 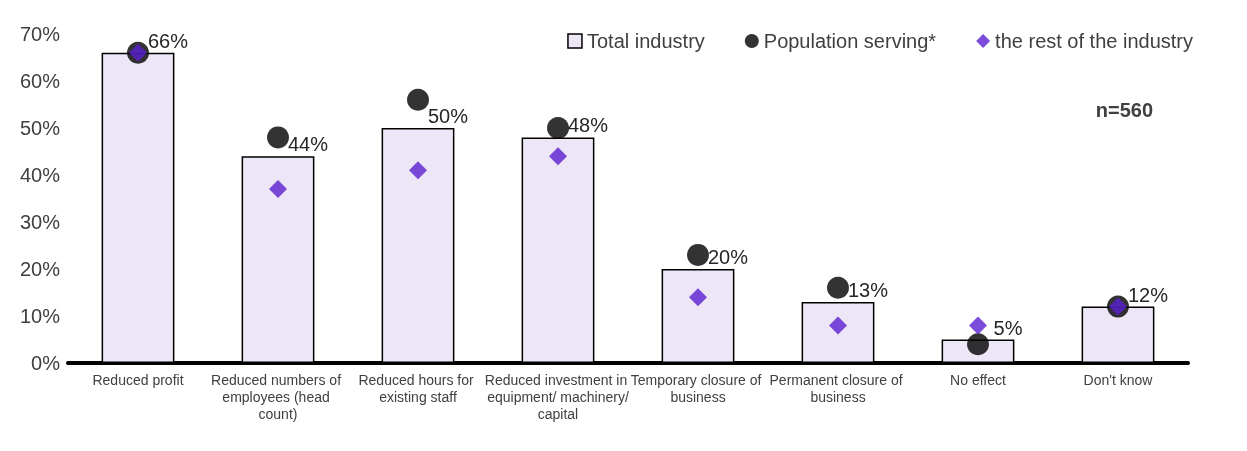 I want to click on legend-label: Total industry, so click(x=645, y=41).